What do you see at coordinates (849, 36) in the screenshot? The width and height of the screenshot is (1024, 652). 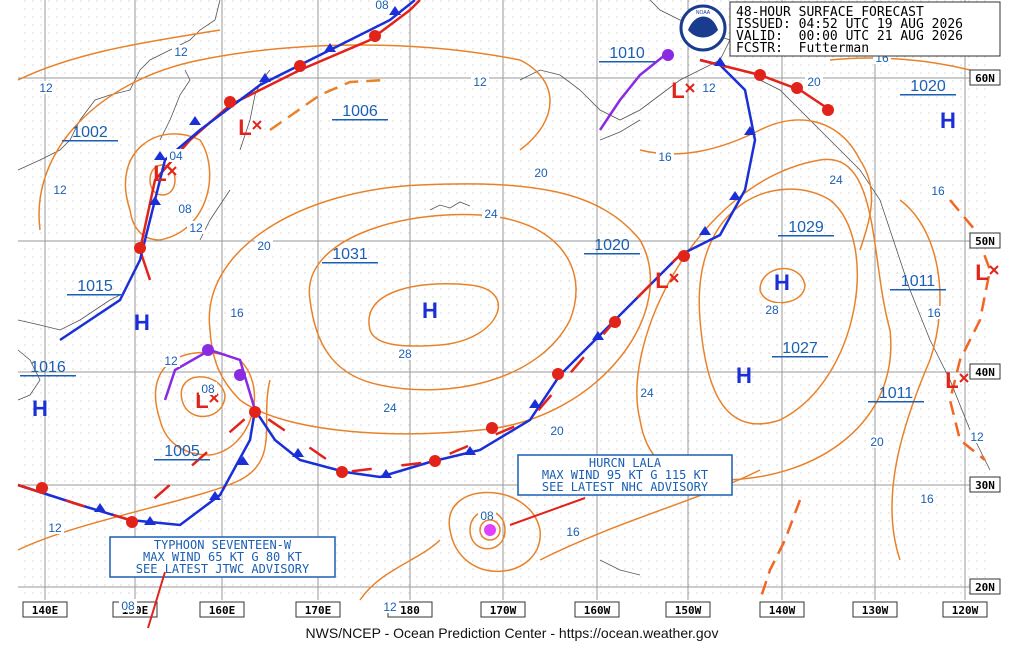 I see `header-line: VALID: 00:00 UTC 21 AUG 2026` at bounding box center [849, 36].